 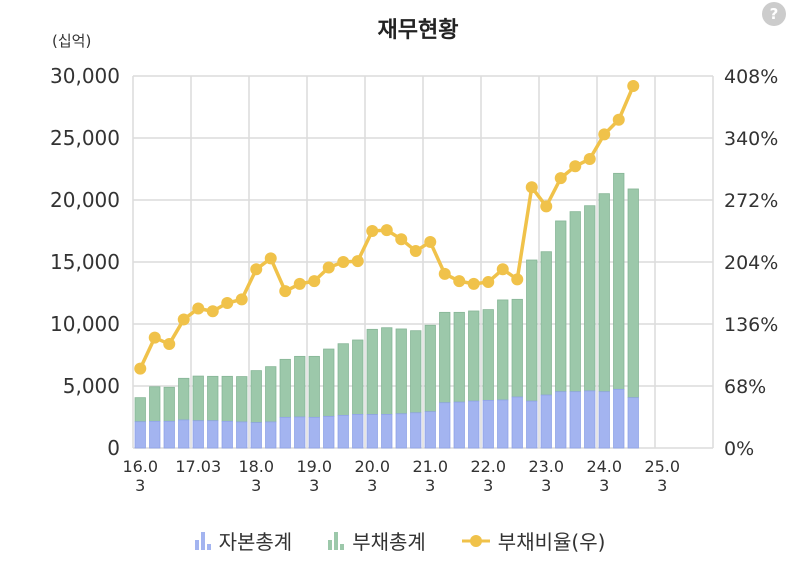 I want to click on x-tick-label: 25.0 3, so click(x=662, y=476).